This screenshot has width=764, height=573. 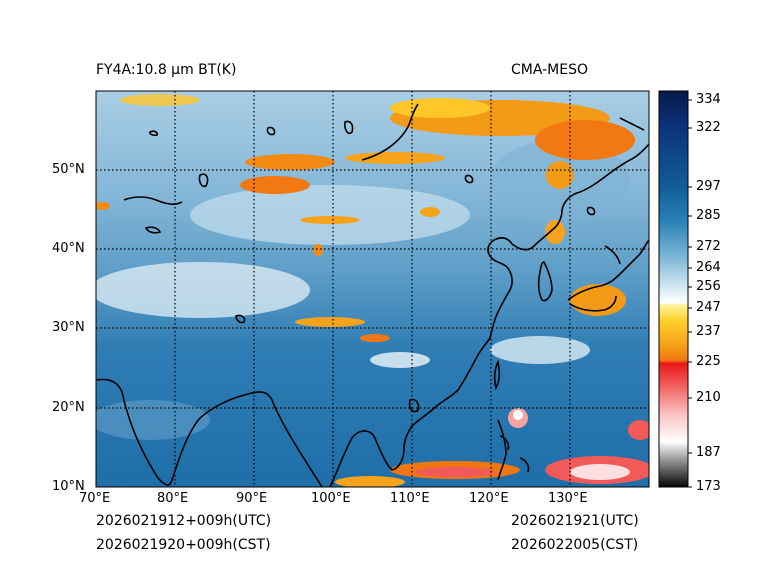 I want to click on init-time-cst: 2026021920+009h(CST), so click(x=183, y=545).